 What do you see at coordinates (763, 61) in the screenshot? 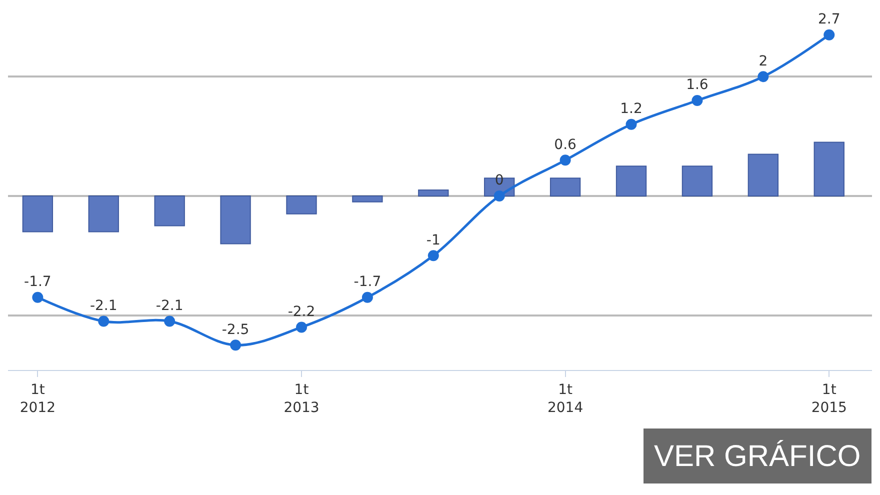
I see `data-label: 2` at bounding box center [763, 61].